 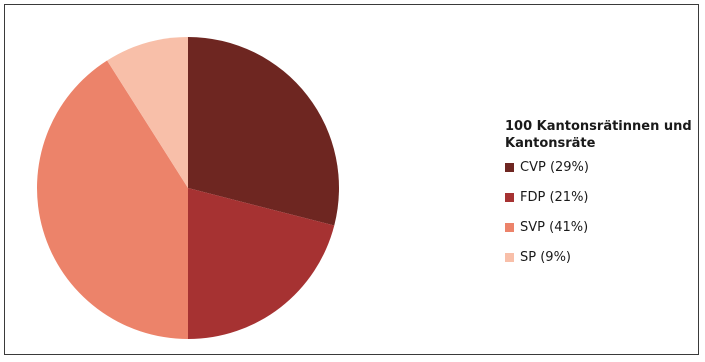 I want to click on legend-swatch-fdp, so click(x=509, y=197).